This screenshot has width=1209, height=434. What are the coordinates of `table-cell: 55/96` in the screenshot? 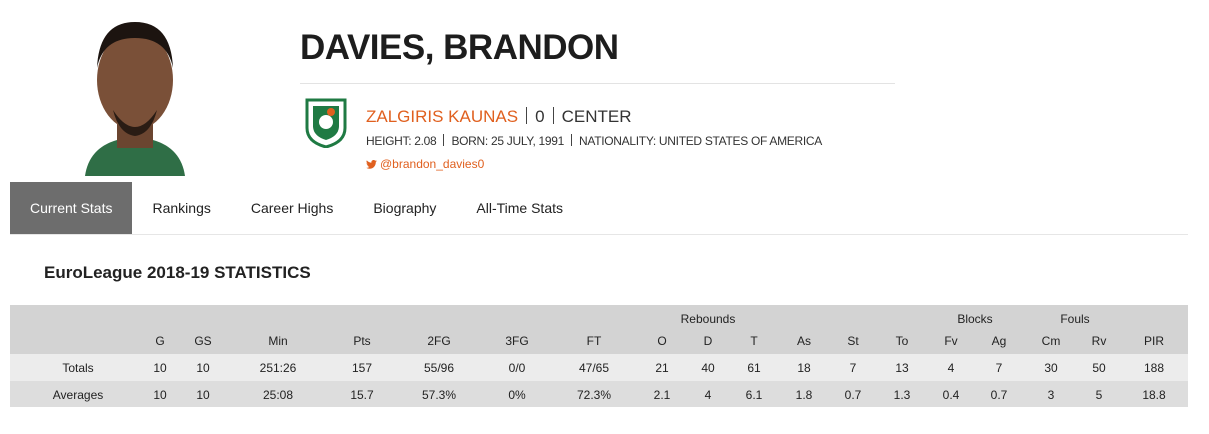 It's located at (439, 368).